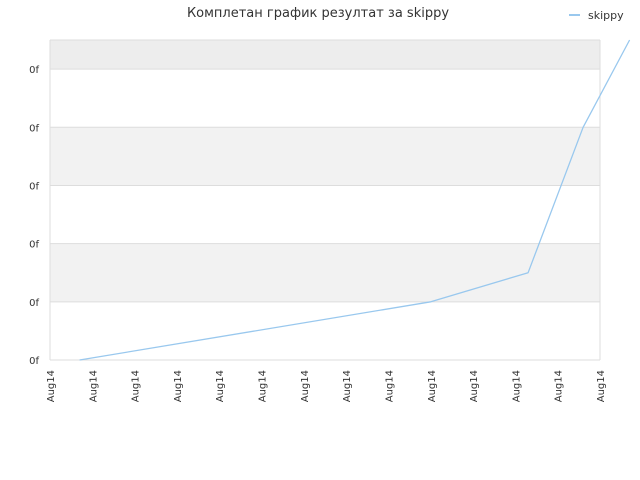 This screenshot has width=640, height=480. What do you see at coordinates (606, 15) in the screenshot?
I see `legend-label-skippy: skippy` at bounding box center [606, 15].